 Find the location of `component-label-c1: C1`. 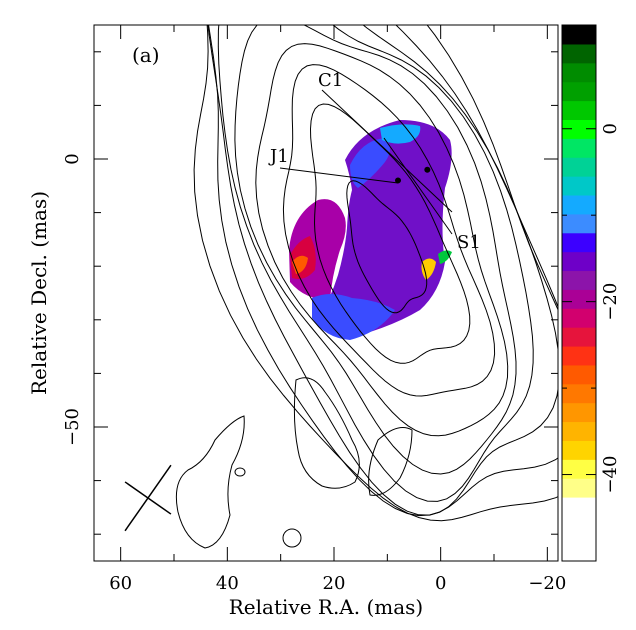

component-label-c1: C1 is located at coordinates (330, 80).